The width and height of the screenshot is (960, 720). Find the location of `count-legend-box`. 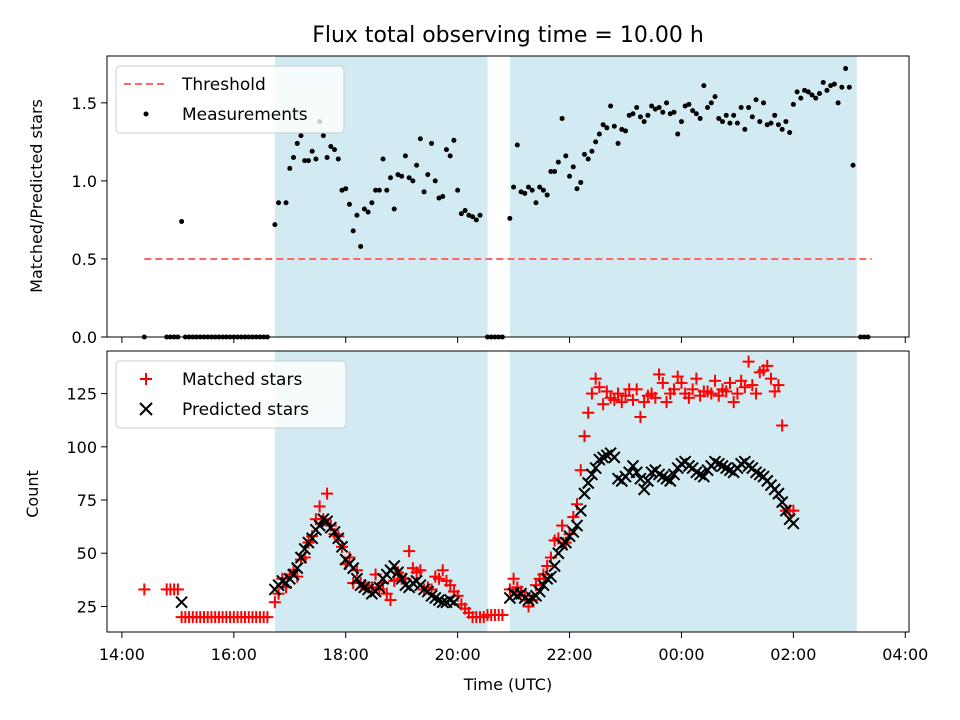

count-legend-box is located at coordinates (231, 394).